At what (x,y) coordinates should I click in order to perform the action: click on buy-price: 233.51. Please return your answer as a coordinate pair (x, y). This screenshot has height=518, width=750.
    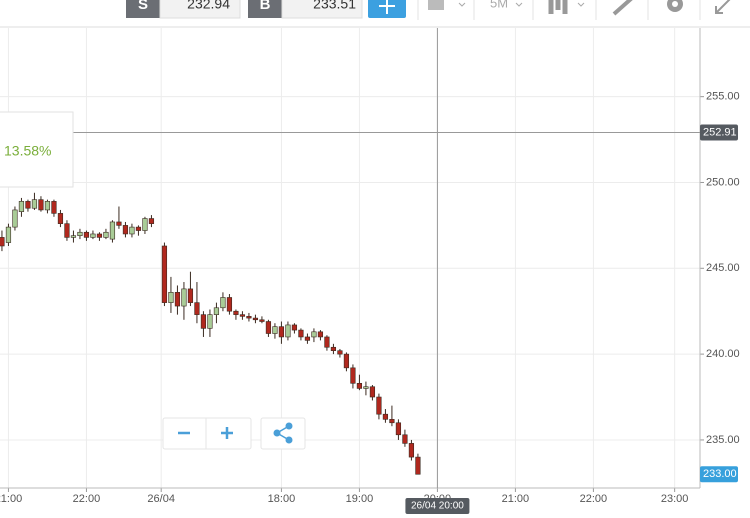
    Looking at the image, I should click on (334, 6).